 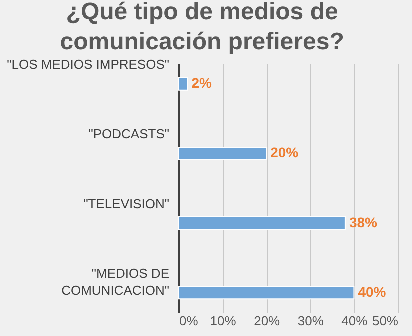 I want to click on x-tick-label: 30%, so click(x=311, y=321).